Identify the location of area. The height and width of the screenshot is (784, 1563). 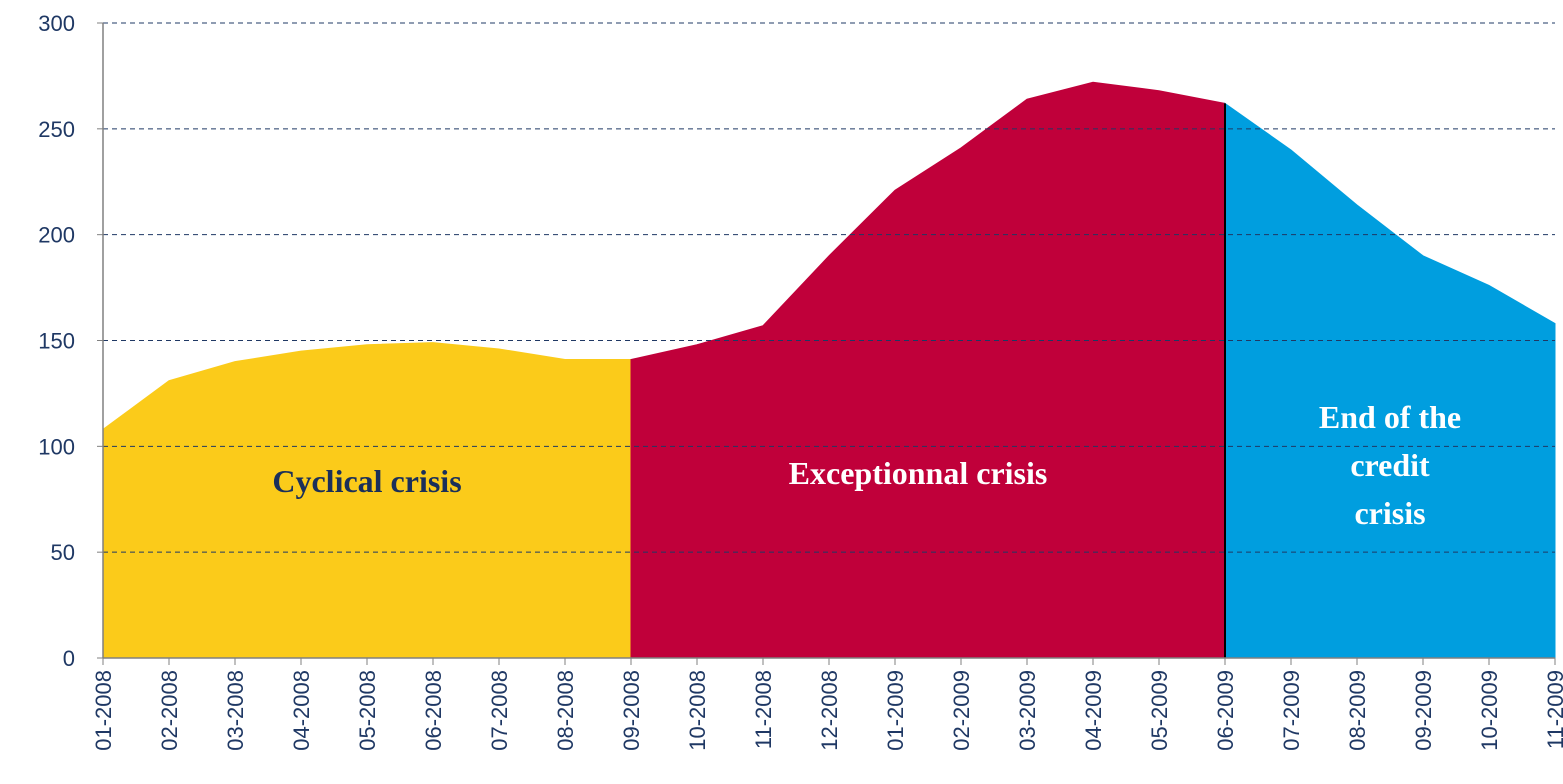
(367, 500).